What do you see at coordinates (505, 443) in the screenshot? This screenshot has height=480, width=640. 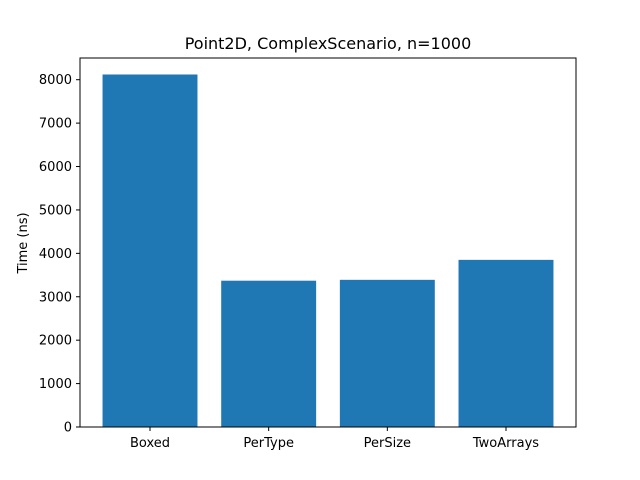 I see `x-tick-label-twoarrays: TwoArrays` at bounding box center [505, 443].